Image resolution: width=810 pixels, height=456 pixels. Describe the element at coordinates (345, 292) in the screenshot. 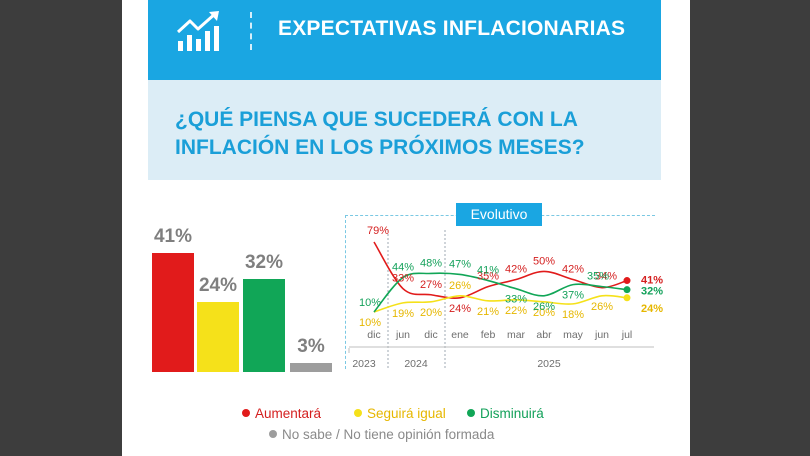

I see `evolutivo-frame-left` at that location.